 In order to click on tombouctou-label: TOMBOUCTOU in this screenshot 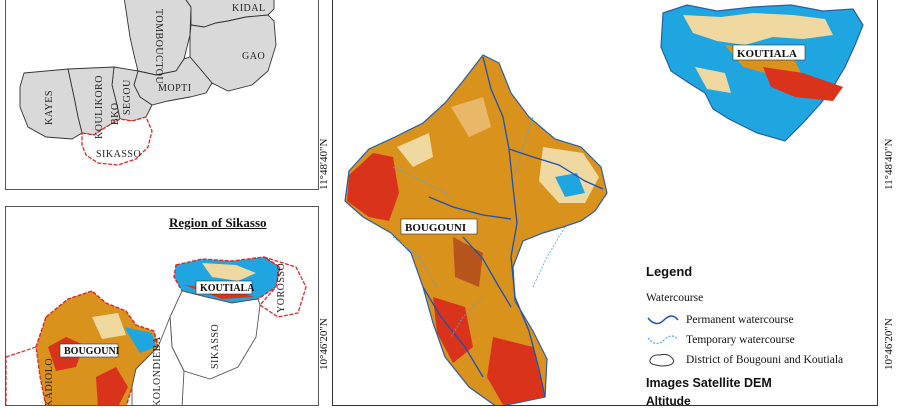, I will do `click(158, 46)`.